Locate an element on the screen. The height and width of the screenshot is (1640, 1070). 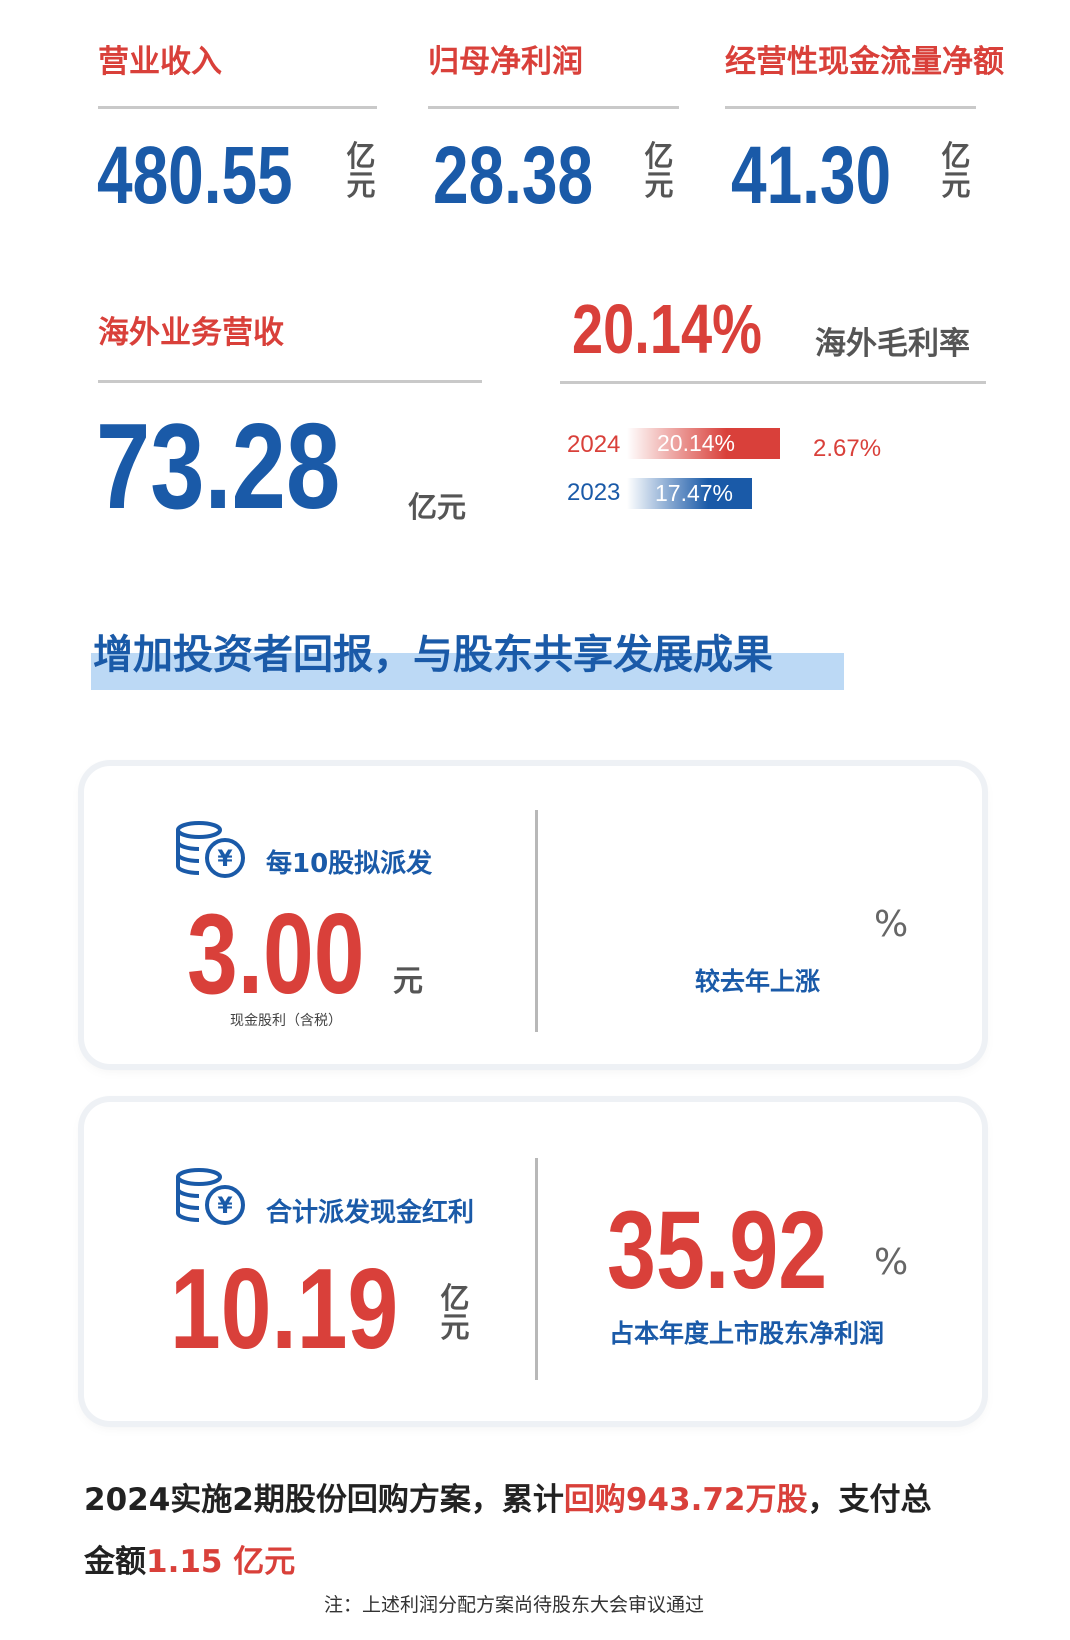
buyback-amount: 1.15 亿元 is located at coordinates (221, 1562).